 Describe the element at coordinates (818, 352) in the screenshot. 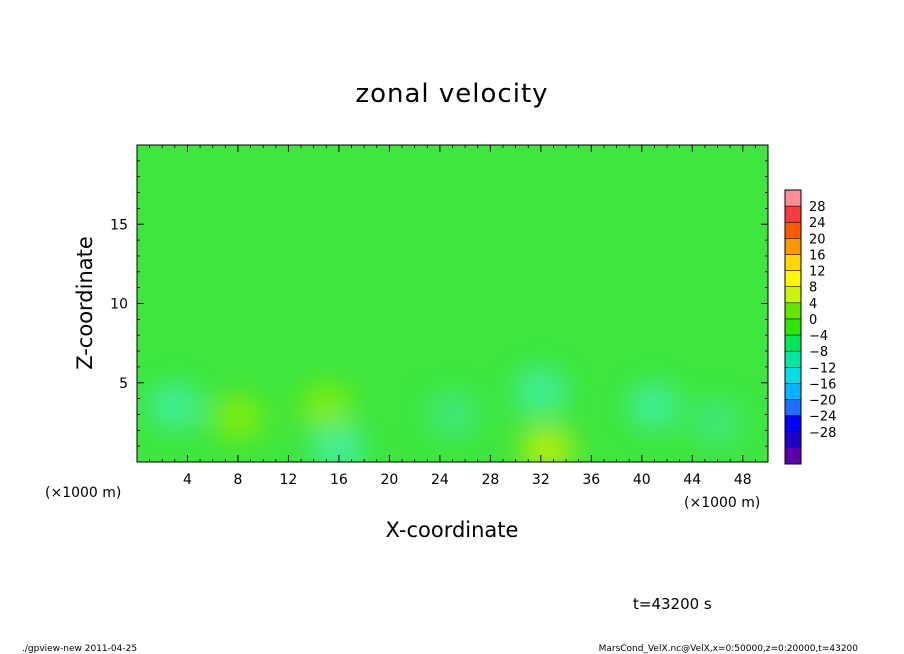

I see `colorbar-label-9: −8` at that location.